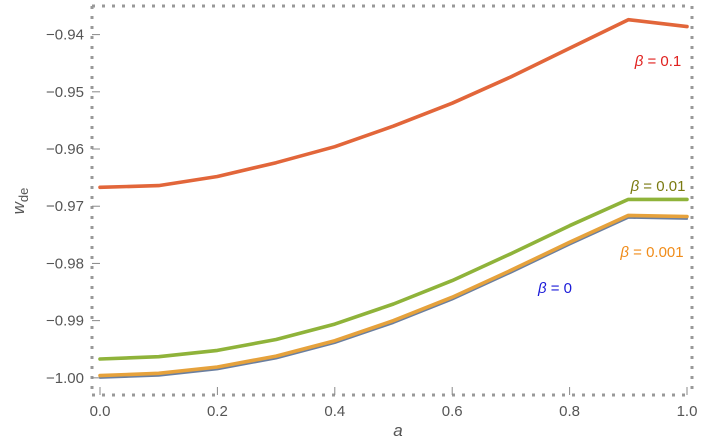 The height and width of the screenshot is (447, 706). What do you see at coordinates (397, 430) in the screenshot?
I see `x-axis-label: a` at bounding box center [397, 430].